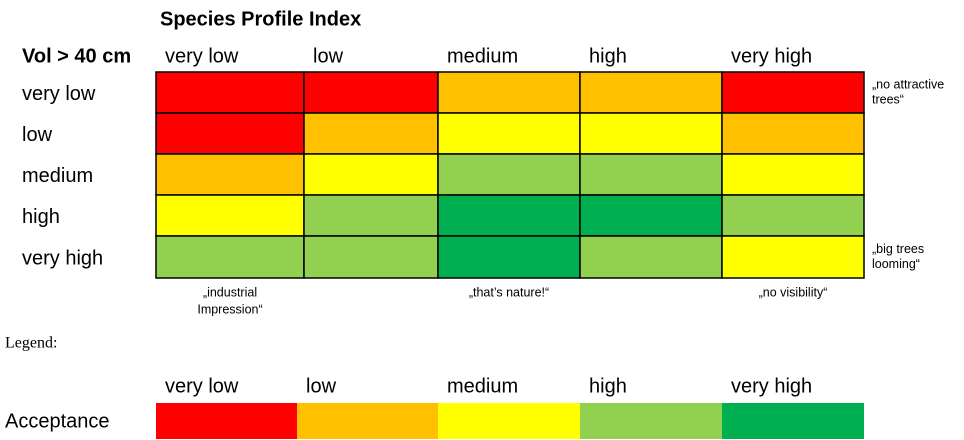  What do you see at coordinates (59, 94) in the screenshot?
I see `row-label: very low` at bounding box center [59, 94].